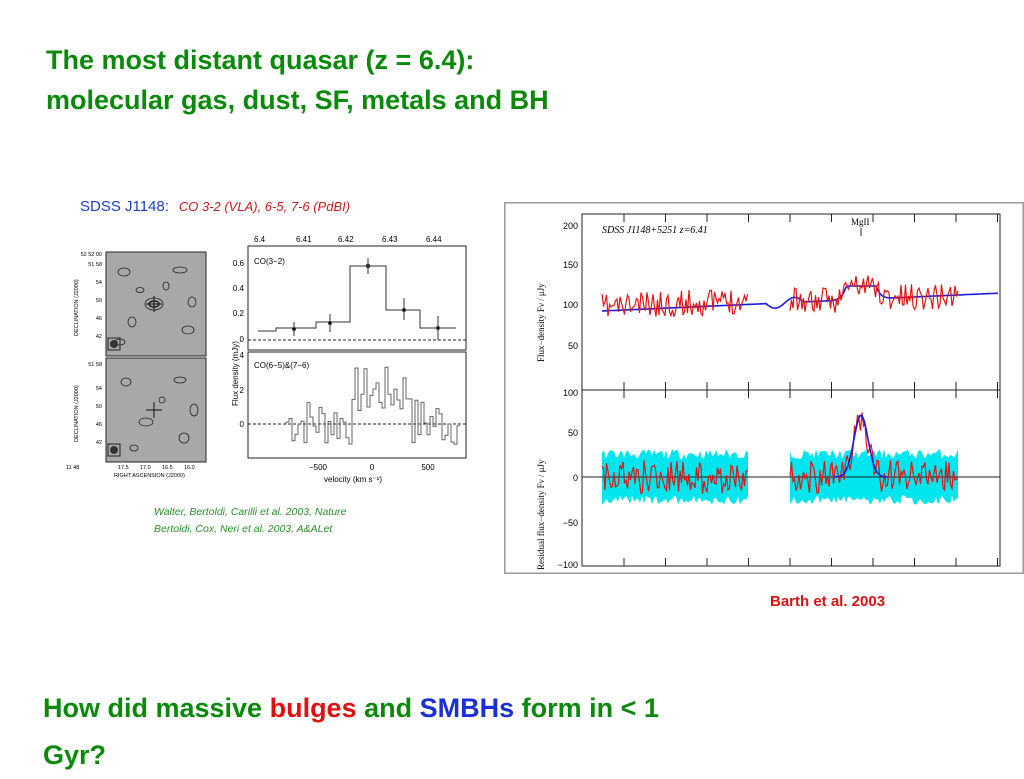 This screenshot has width=1024, height=779. I want to click on co65-label: CO(6−5)&(7−6), so click(281, 365).